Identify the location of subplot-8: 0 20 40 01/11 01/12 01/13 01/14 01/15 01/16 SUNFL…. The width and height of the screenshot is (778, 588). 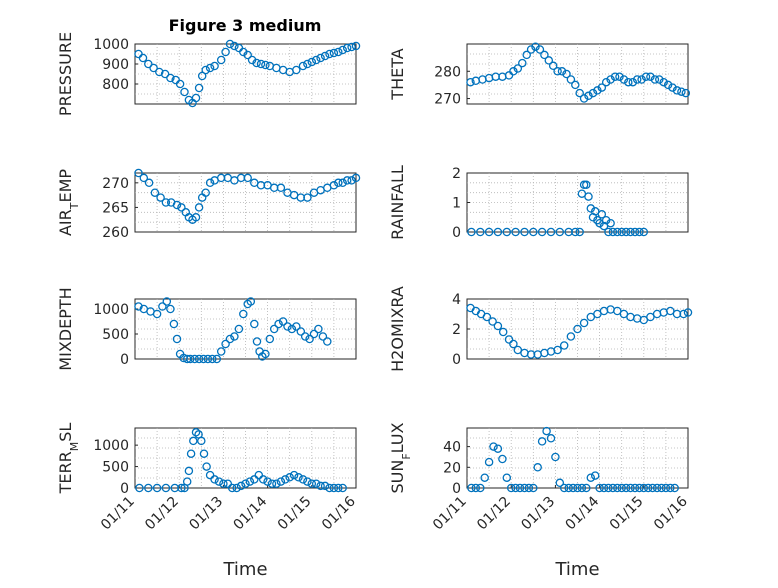
(539, 501).